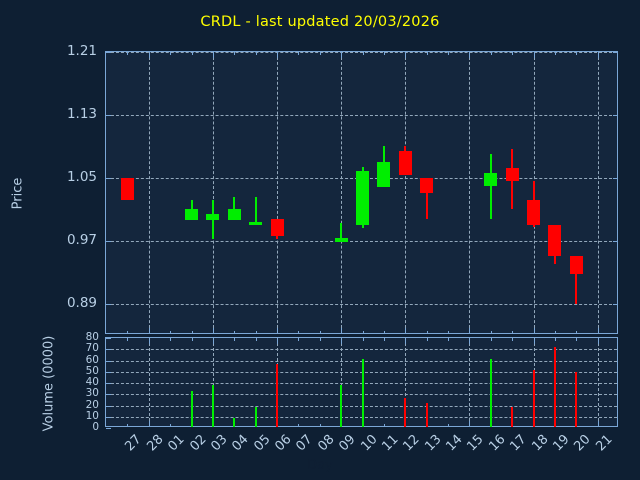 The height and width of the screenshot is (480, 640). What do you see at coordinates (92, 382) in the screenshot?
I see `volume-ytick-label: 40` at bounding box center [92, 382].